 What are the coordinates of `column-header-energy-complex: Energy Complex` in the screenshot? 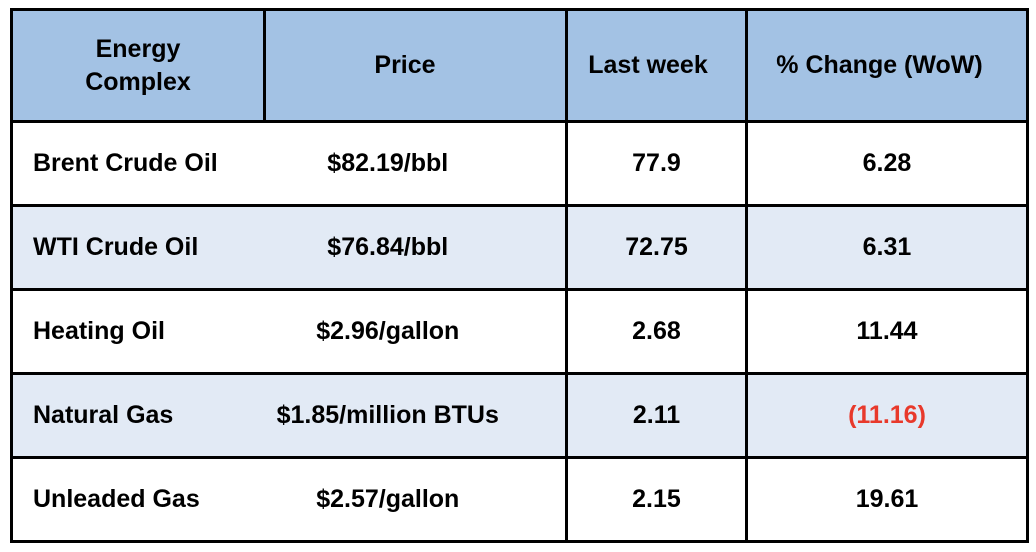 It's located at (138, 65).